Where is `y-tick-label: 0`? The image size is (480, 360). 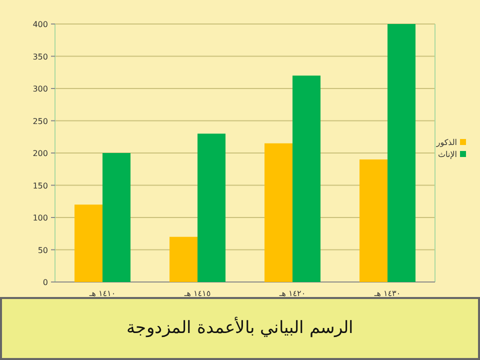 y-tick-label: 0 is located at coordinates (45, 282).